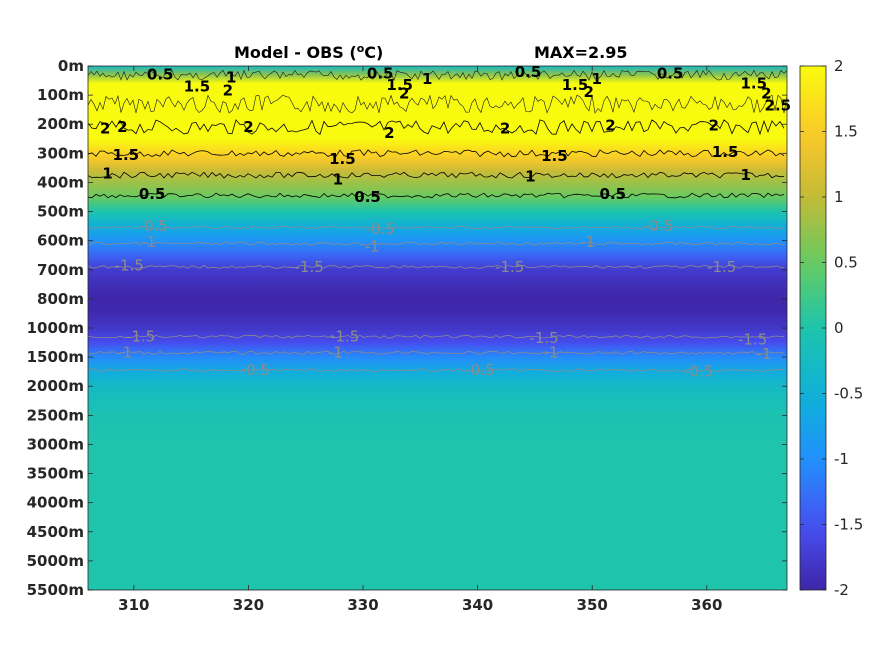  Describe the element at coordinates (60, 241) in the screenshot. I see `y-tick-label: 600m` at that location.